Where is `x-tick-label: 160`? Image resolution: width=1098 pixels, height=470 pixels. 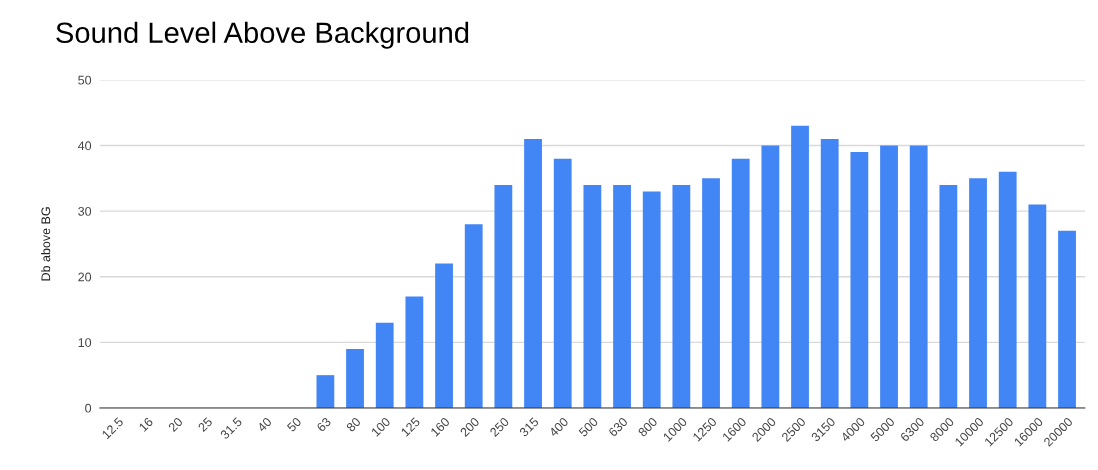
x-tick-label: 160 is located at coordinates (440, 426).